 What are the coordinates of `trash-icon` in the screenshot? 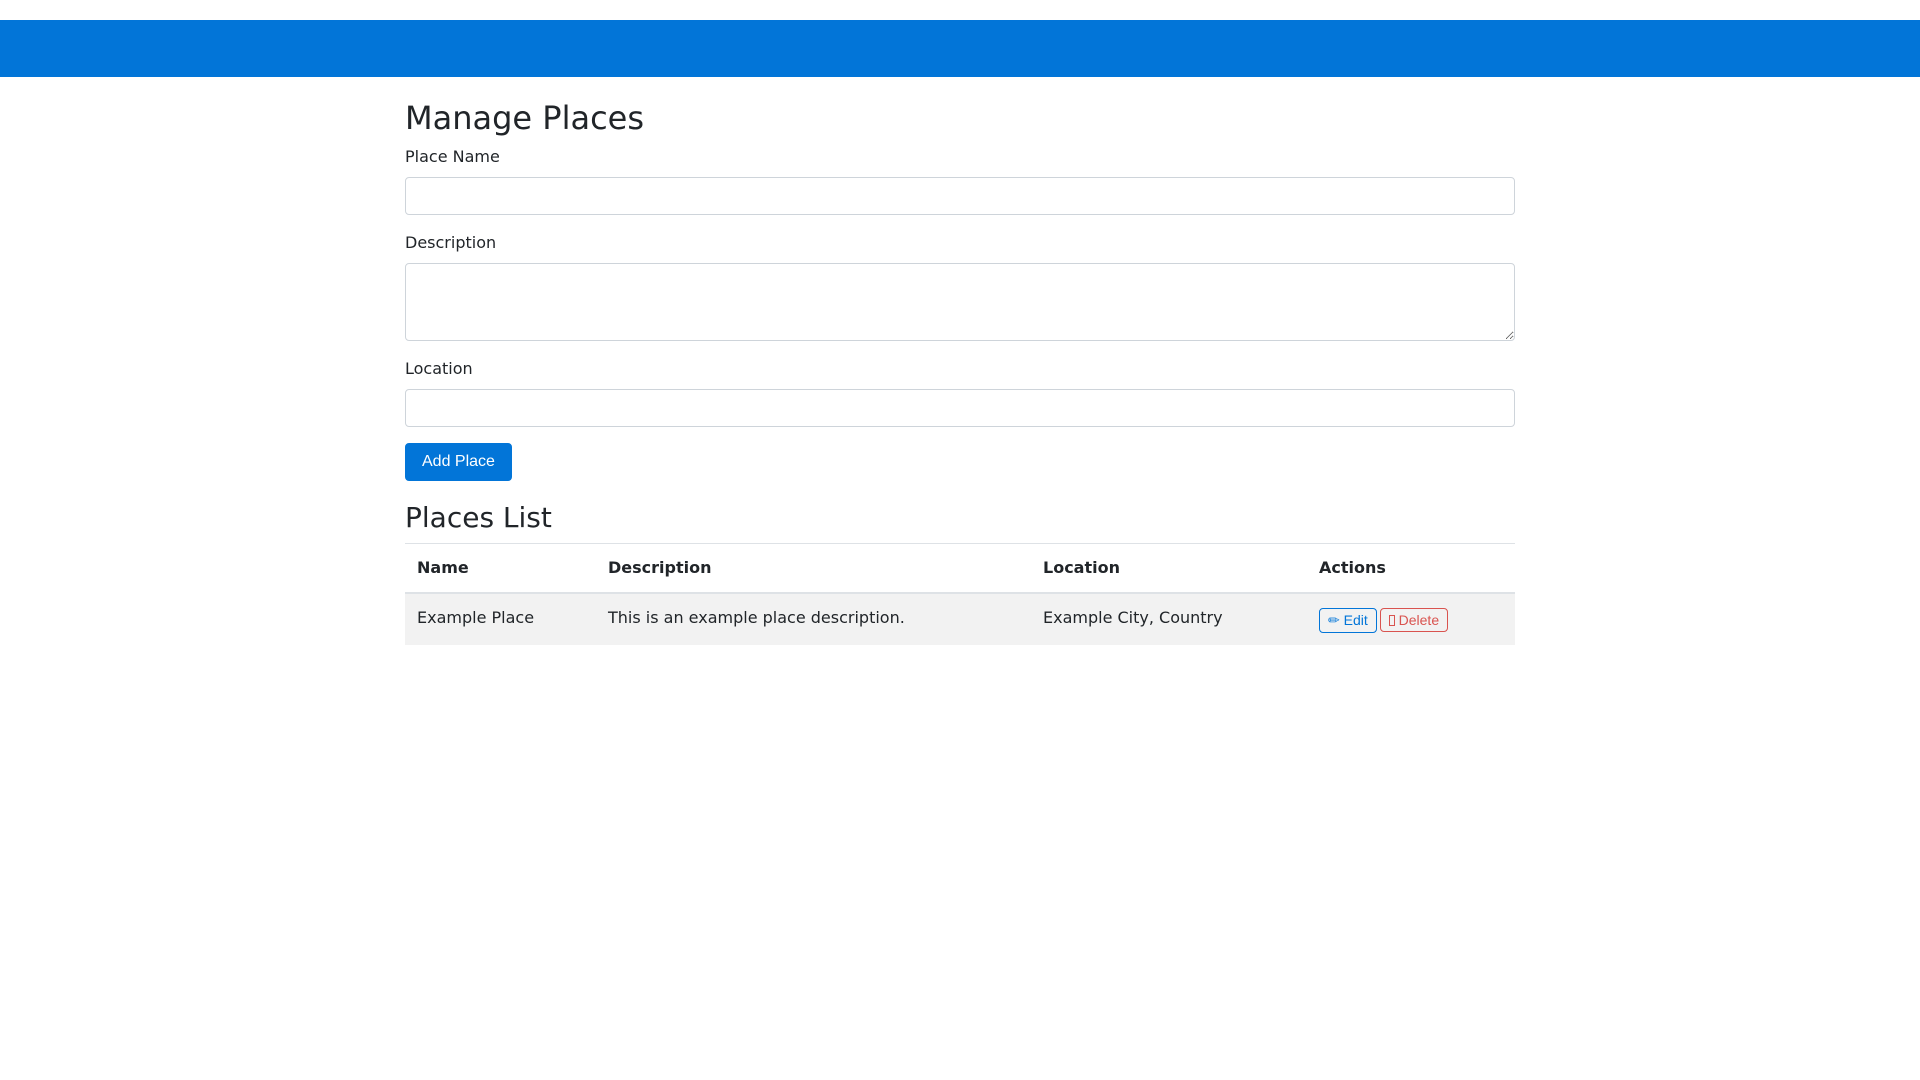 It's located at (1391, 620).